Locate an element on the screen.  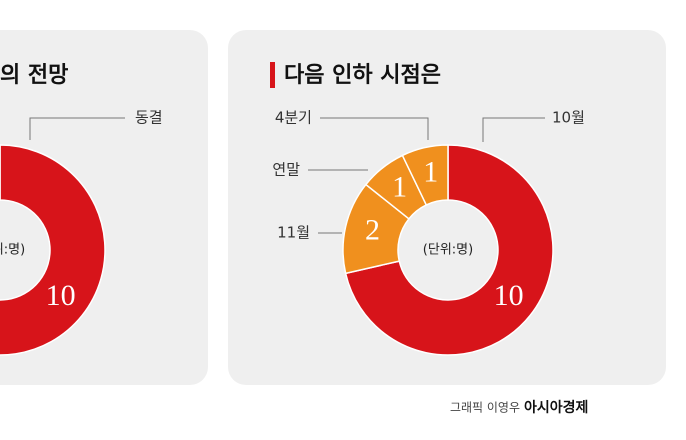
category-label: 4분기 is located at coordinates (293, 118).